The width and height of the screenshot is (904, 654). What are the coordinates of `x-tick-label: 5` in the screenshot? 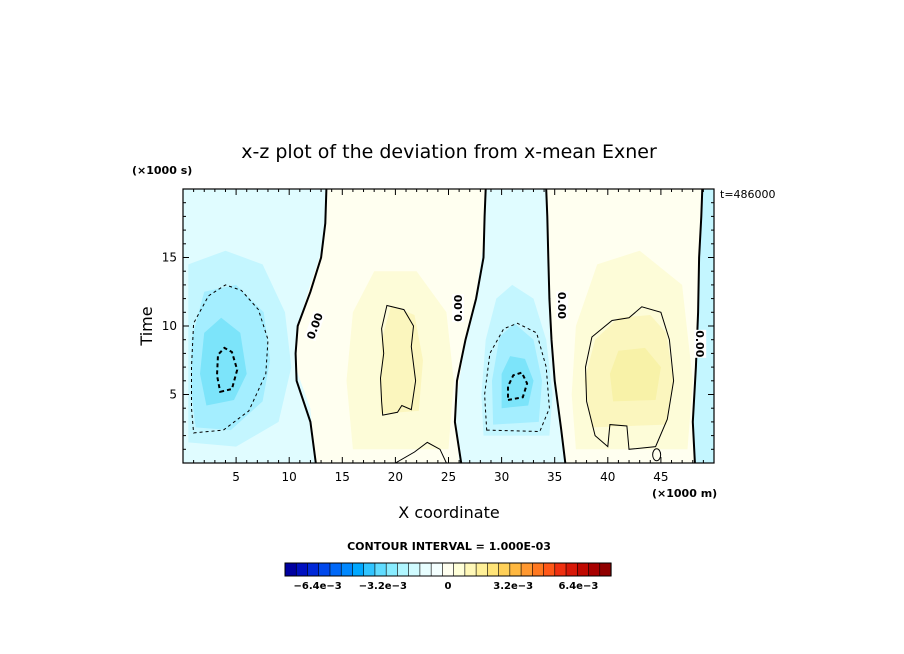 It's located at (236, 477).